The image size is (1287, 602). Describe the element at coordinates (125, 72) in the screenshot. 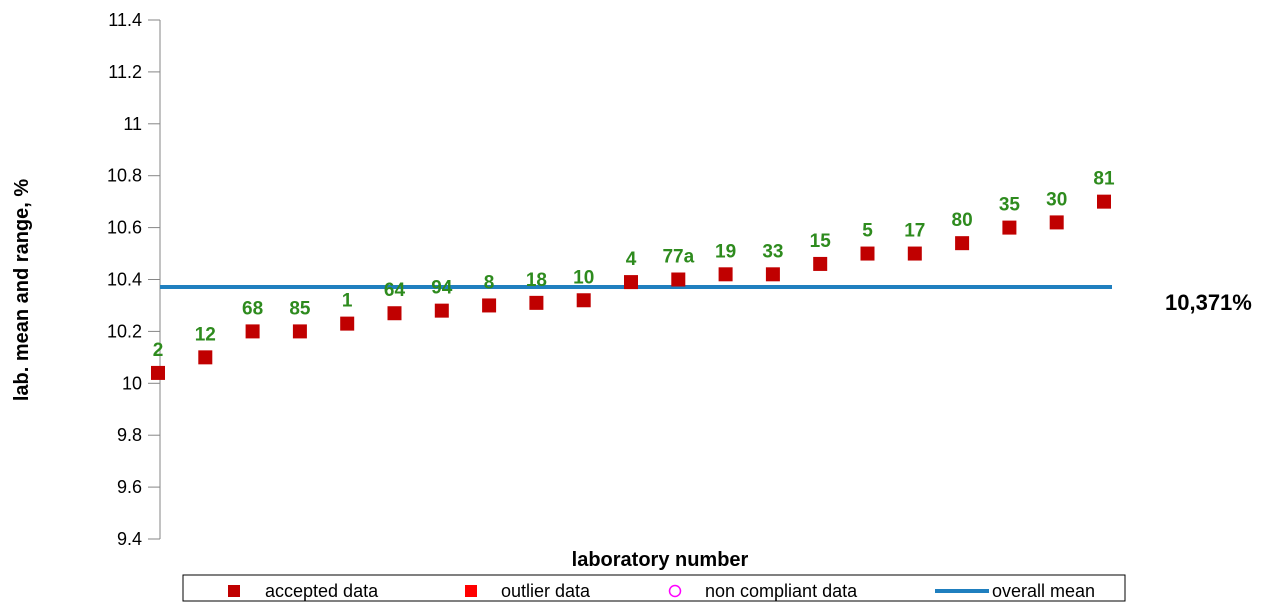

I see `y-tick-label: 11.2` at that location.